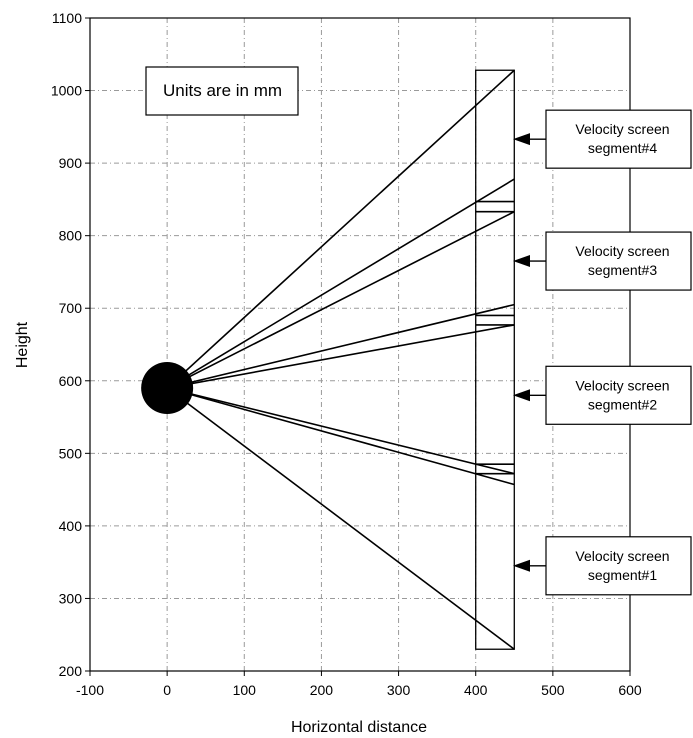 The height and width of the screenshot is (738, 693). What do you see at coordinates (622, 148) in the screenshot?
I see `annotation-label: segment#4` at bounding box center [622, 148].